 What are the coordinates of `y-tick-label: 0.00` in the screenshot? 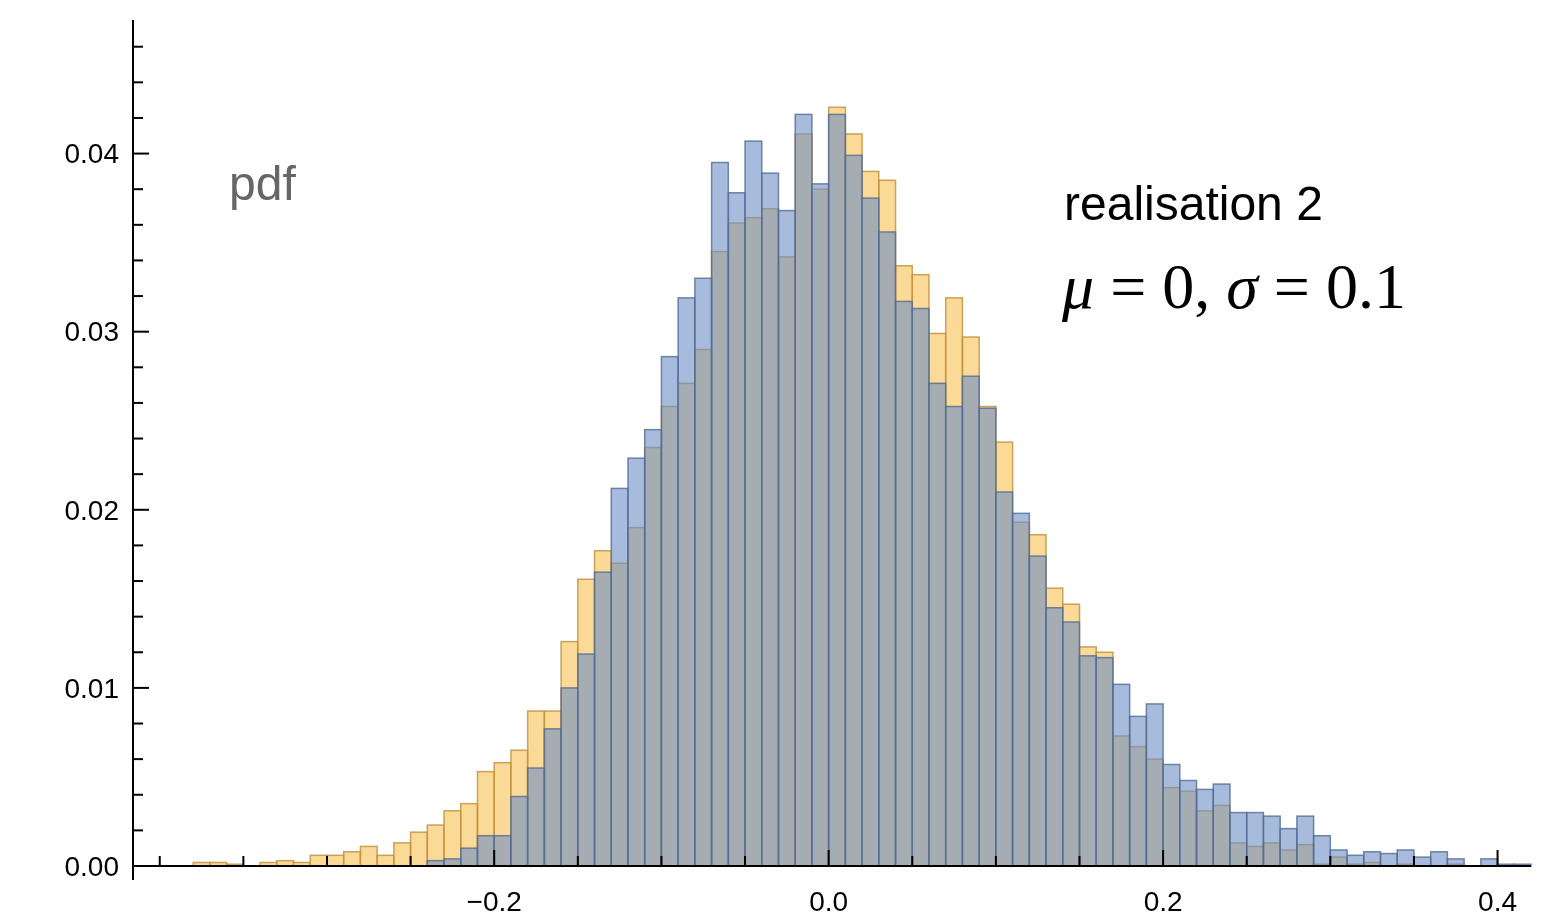 It's located at (91, 866).